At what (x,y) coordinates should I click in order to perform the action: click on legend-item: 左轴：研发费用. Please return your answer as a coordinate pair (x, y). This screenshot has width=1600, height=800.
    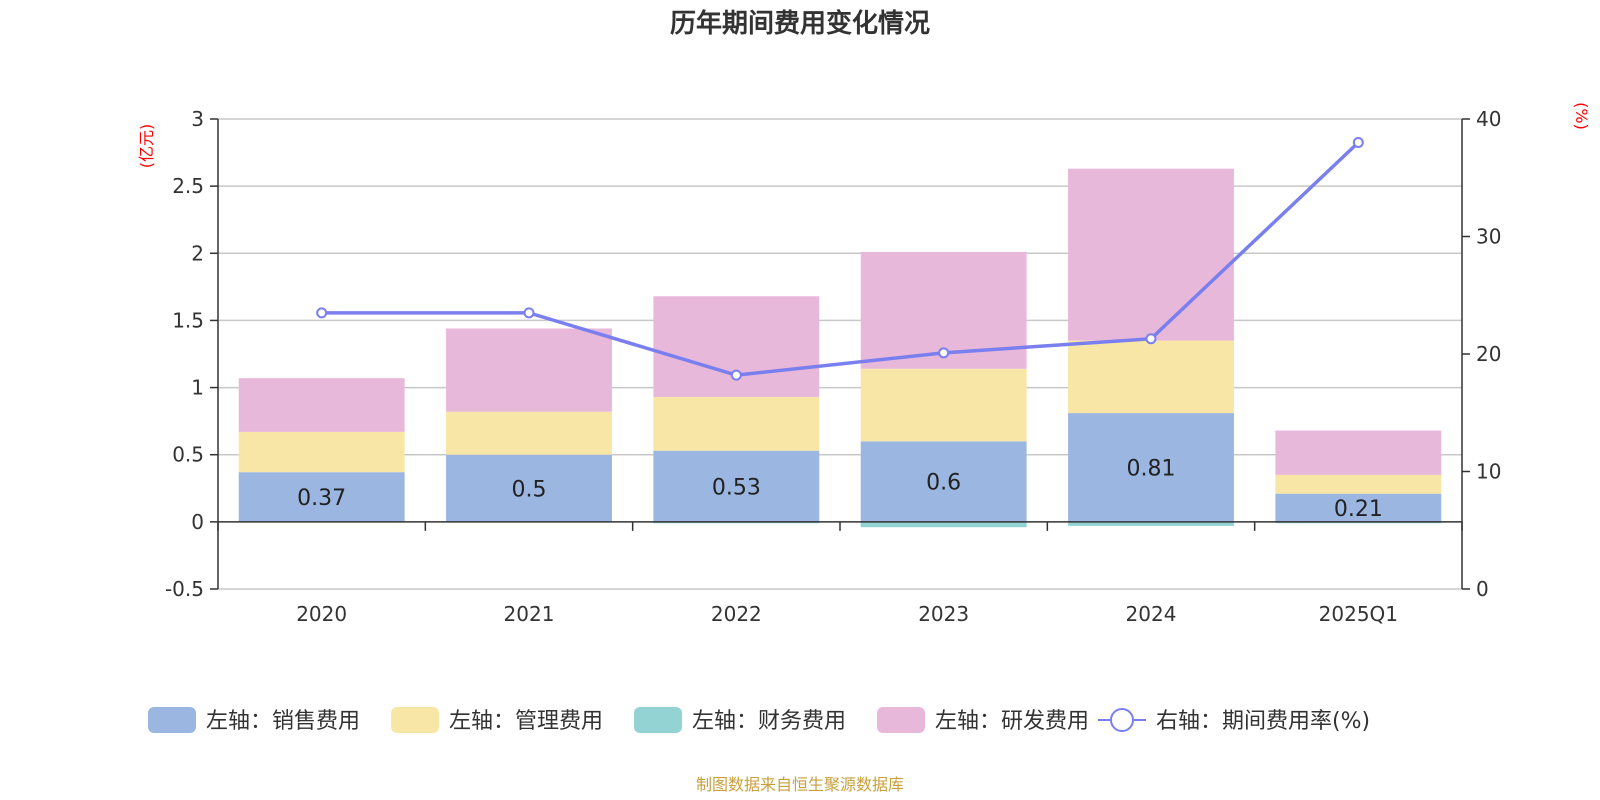
    Looking at the image, I should click on (983, 720).